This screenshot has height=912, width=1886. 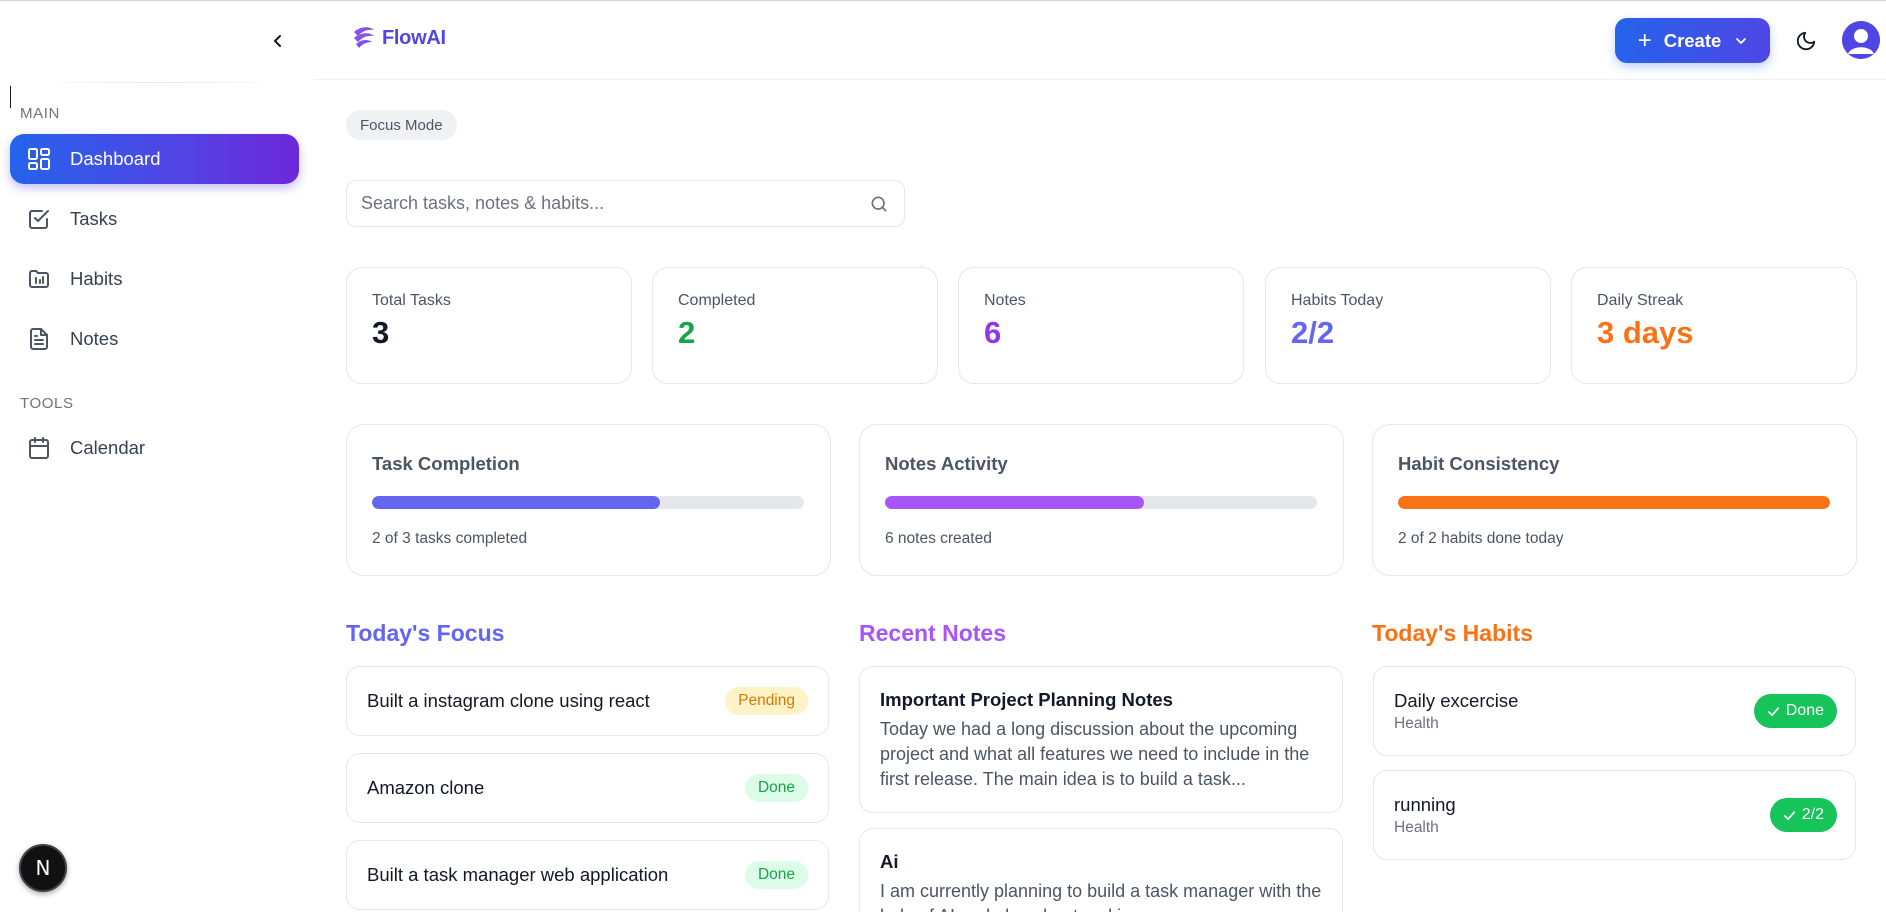 I want to click on todays-habits-title: Today's Habits, so click(x=1452, y=633).